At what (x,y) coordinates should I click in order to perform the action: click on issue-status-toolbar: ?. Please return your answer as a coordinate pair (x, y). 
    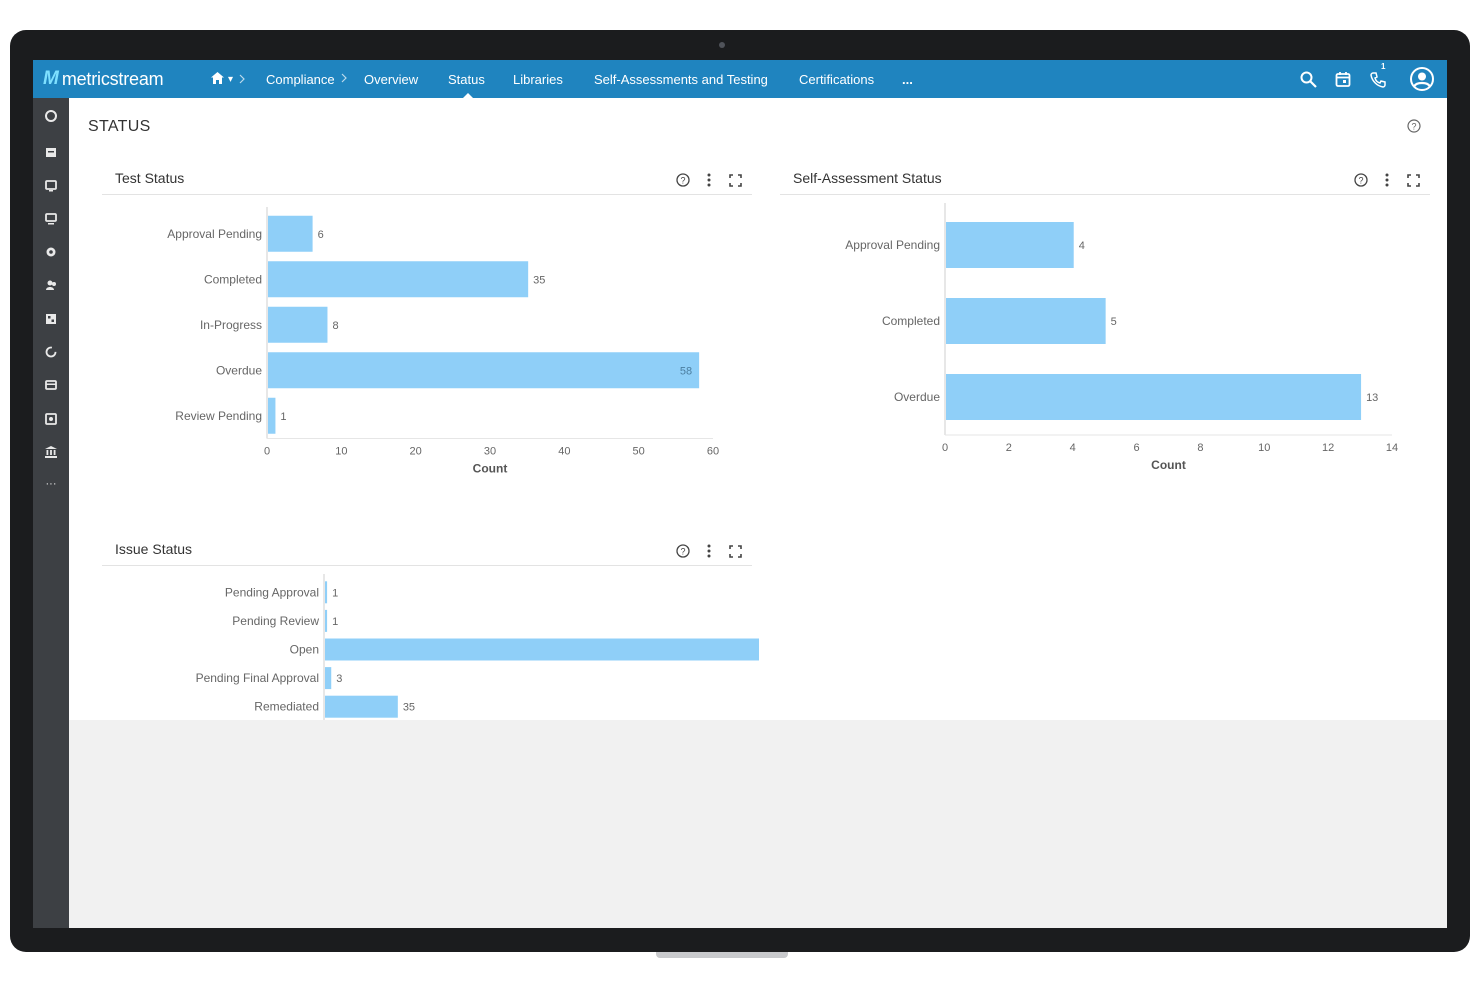
    Looking at the image, I should click on (709, 551).